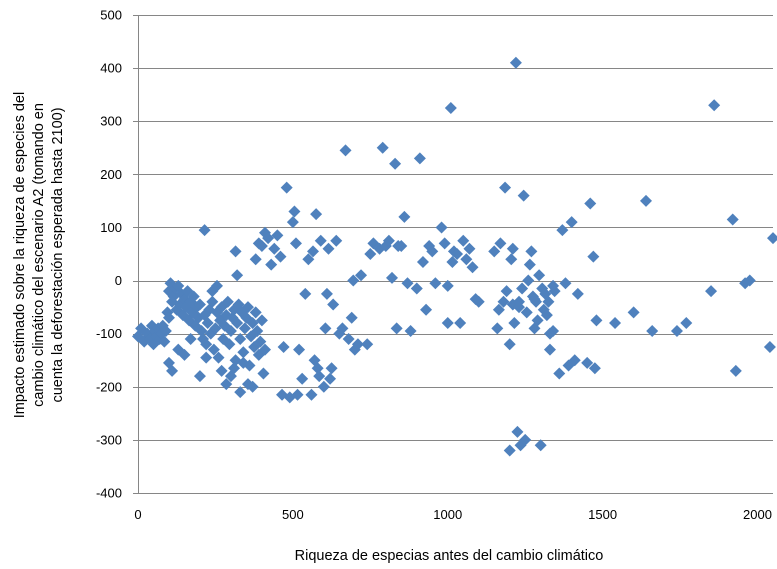 This screenshot has height=569, width=777. Describe the element at coordinates (111, 68) in the screenshot. I see `y-tick-label: 400` at that location.